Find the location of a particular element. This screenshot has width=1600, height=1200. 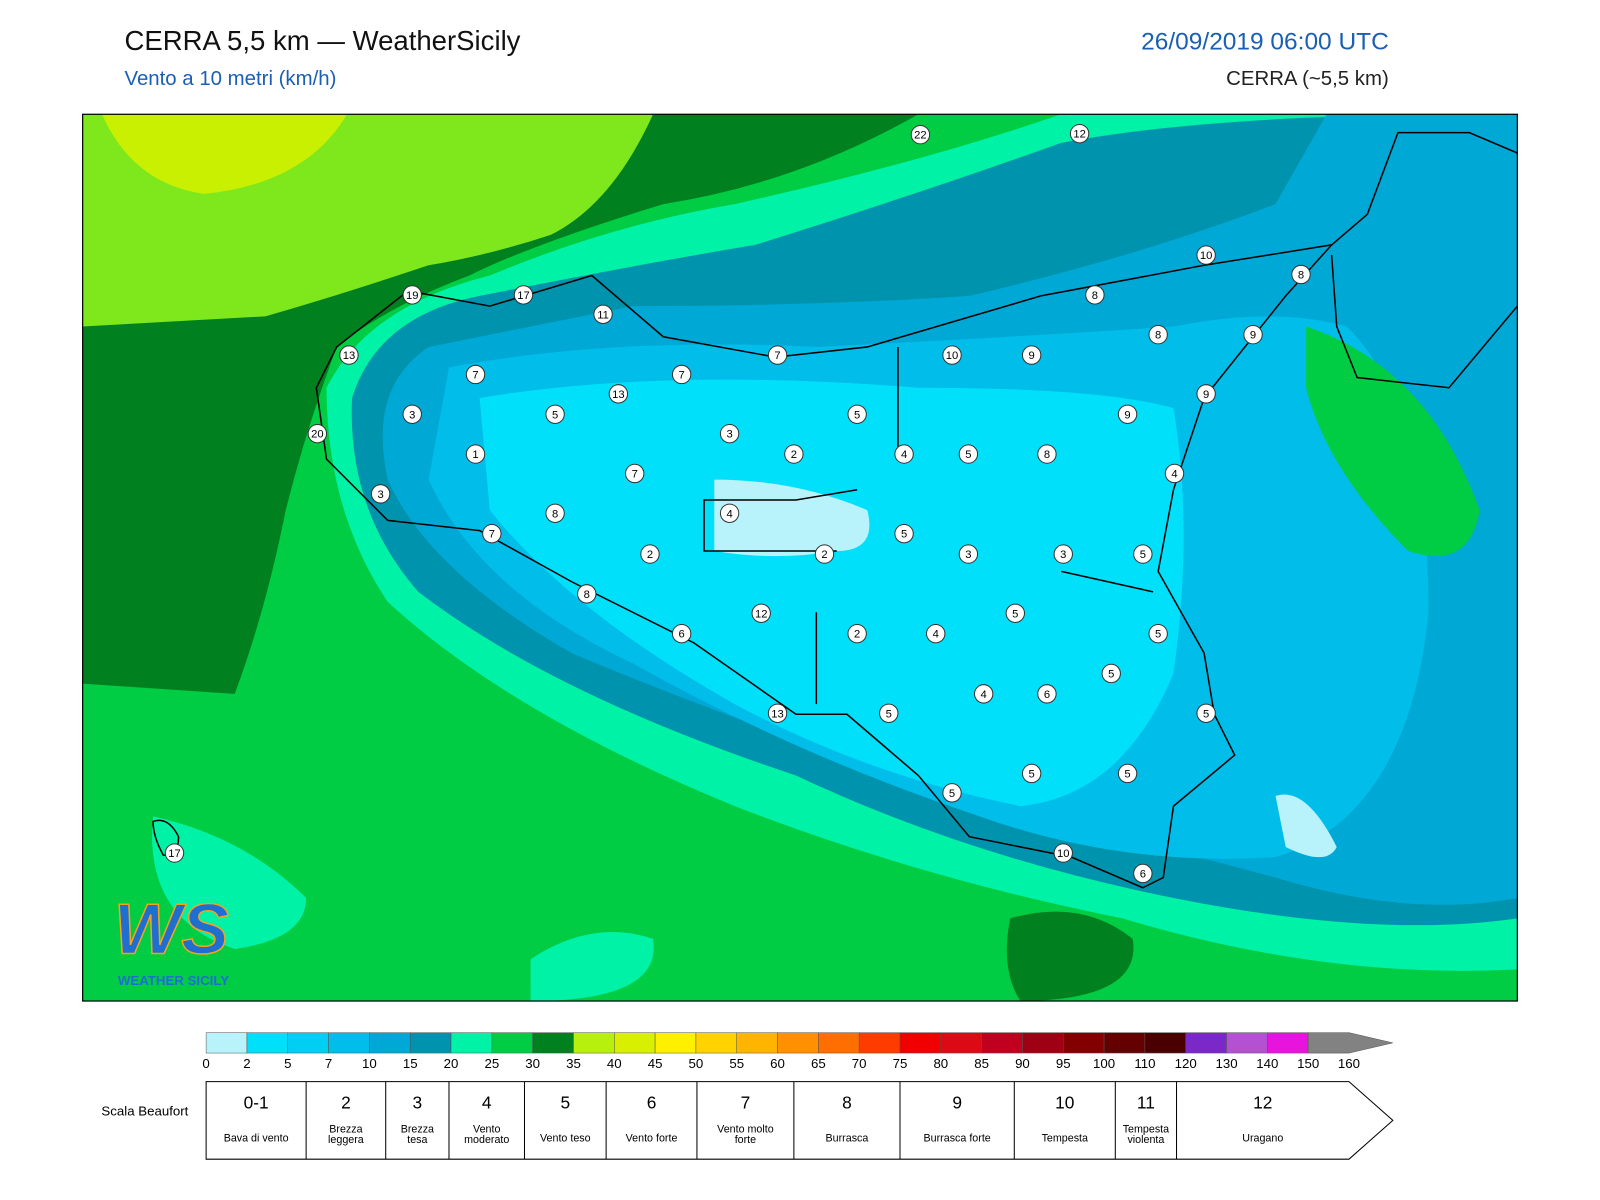

station-value: 1 is located at coordinates (475, 455).